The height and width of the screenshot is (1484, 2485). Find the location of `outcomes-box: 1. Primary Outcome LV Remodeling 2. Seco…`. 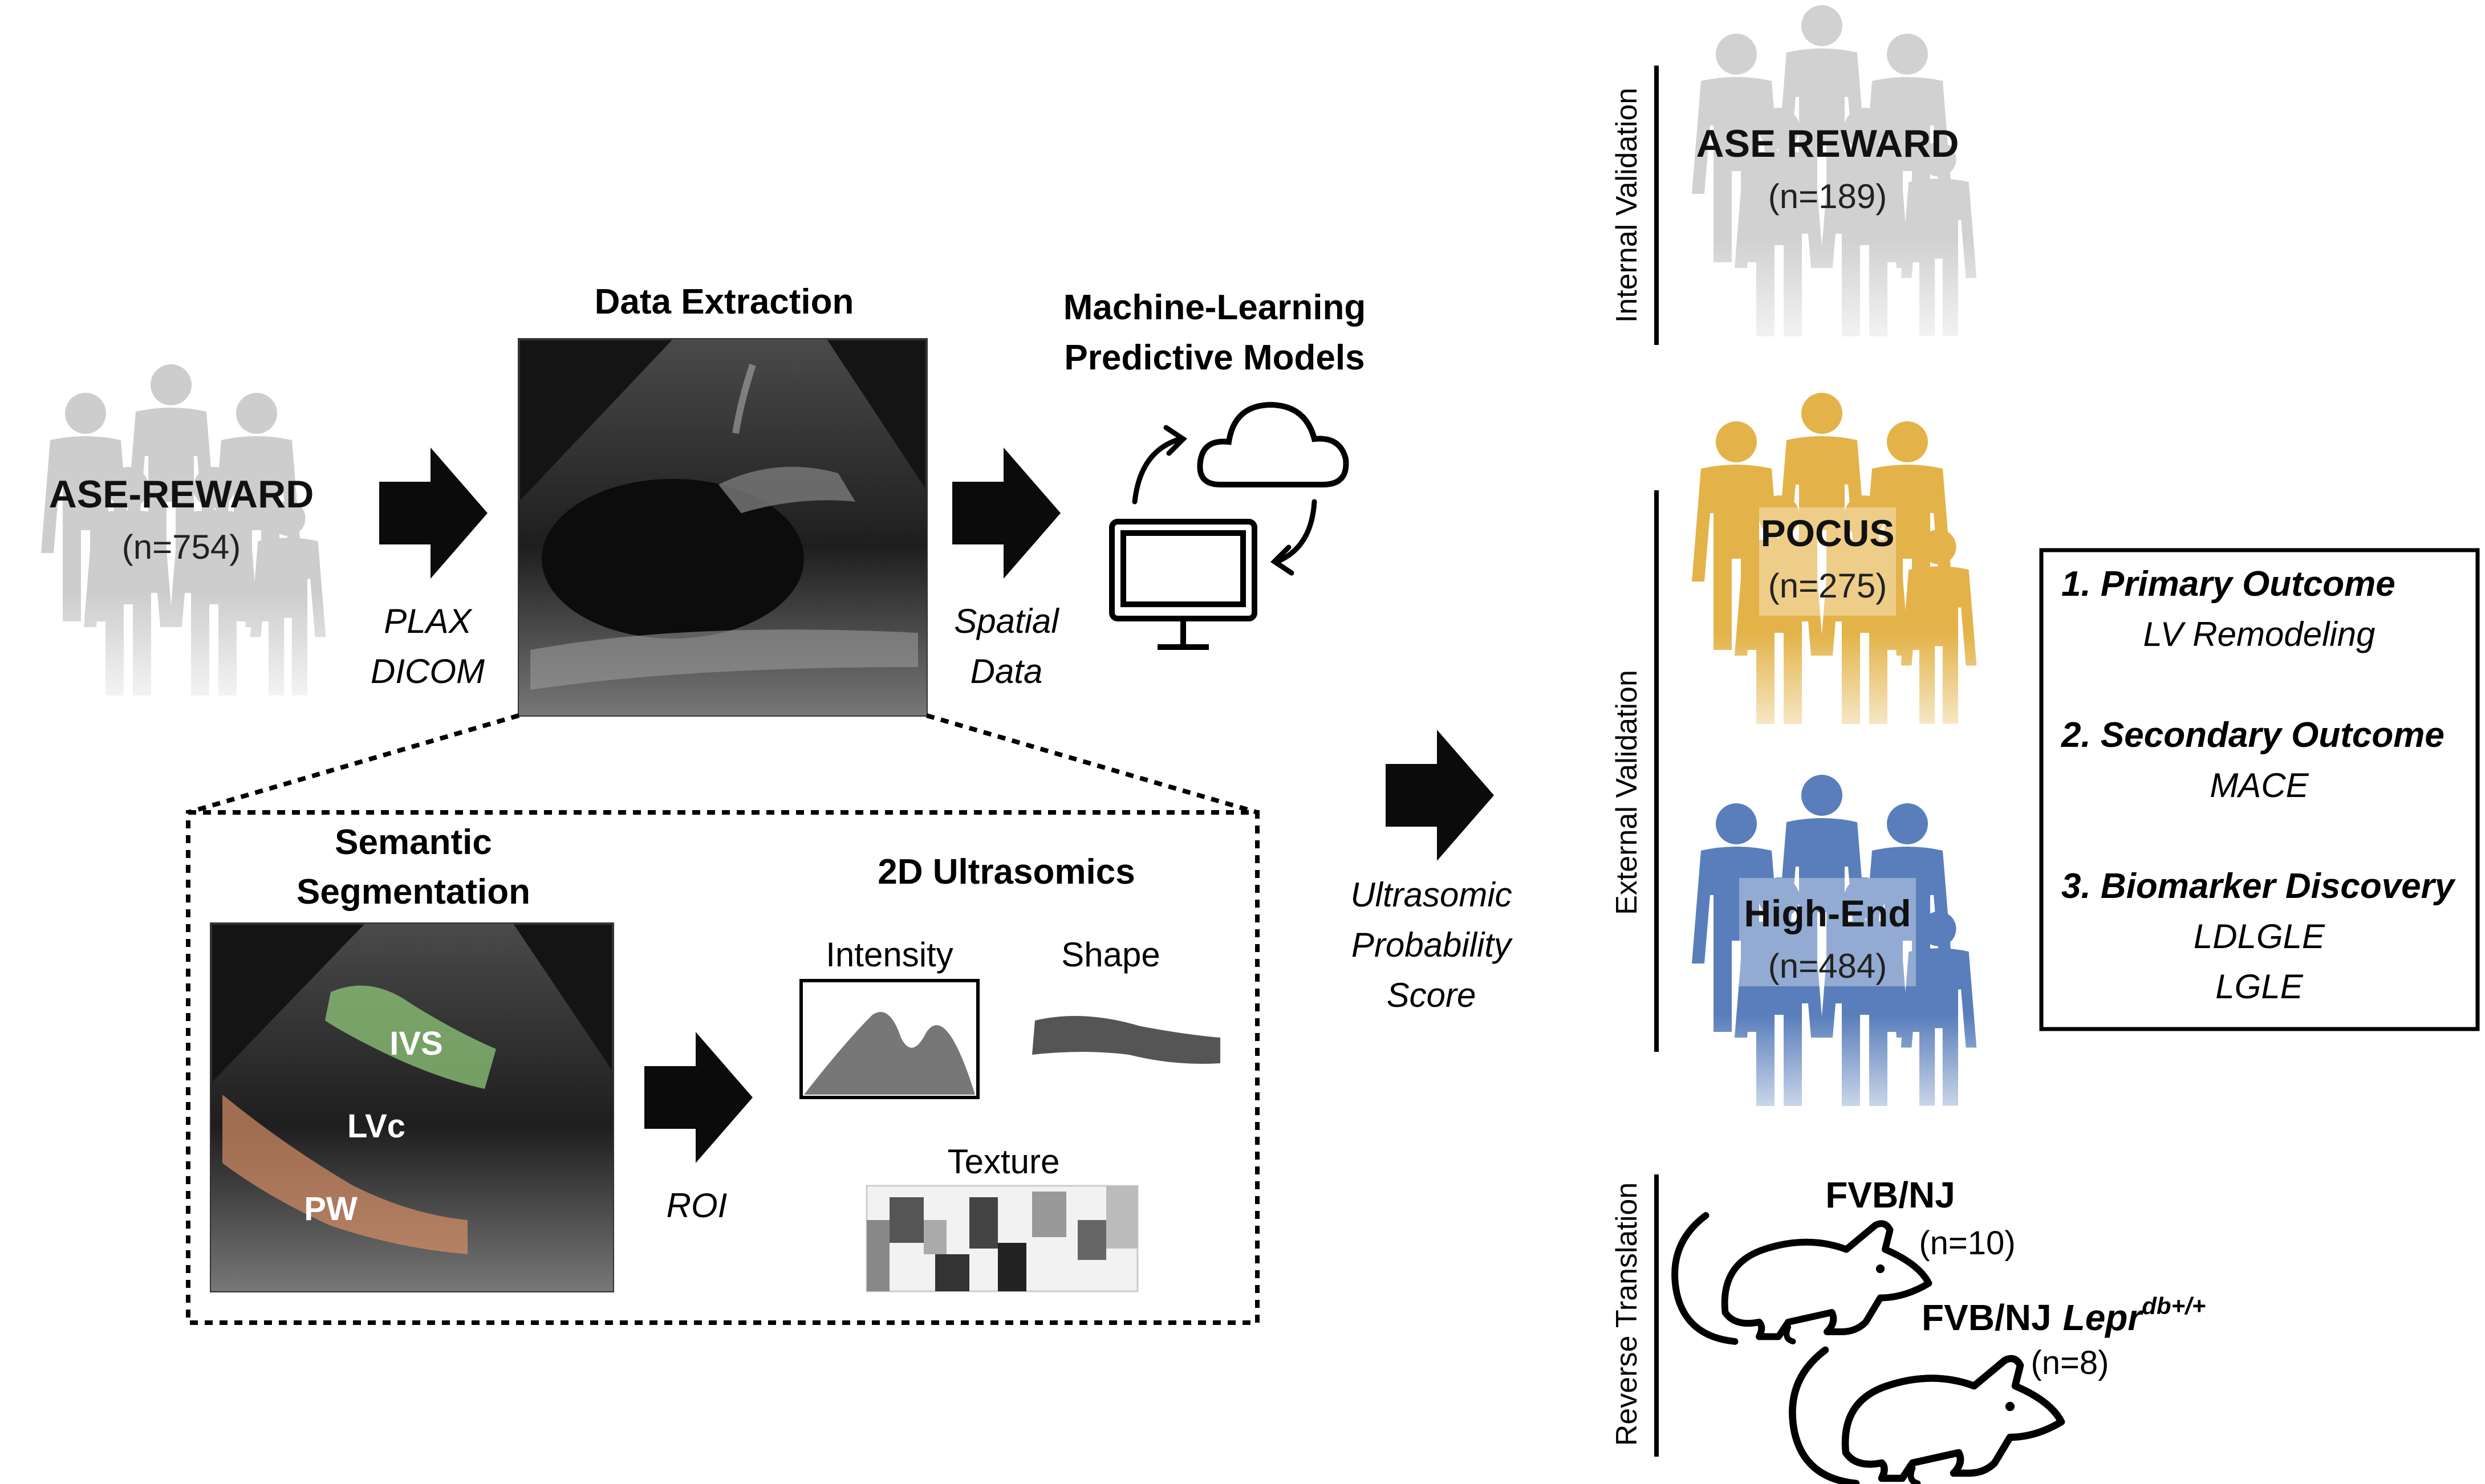

outcomes-box: 1. Primary Outcome LV Remodeling 2. Seco… is located at coordinates (2259, 790).